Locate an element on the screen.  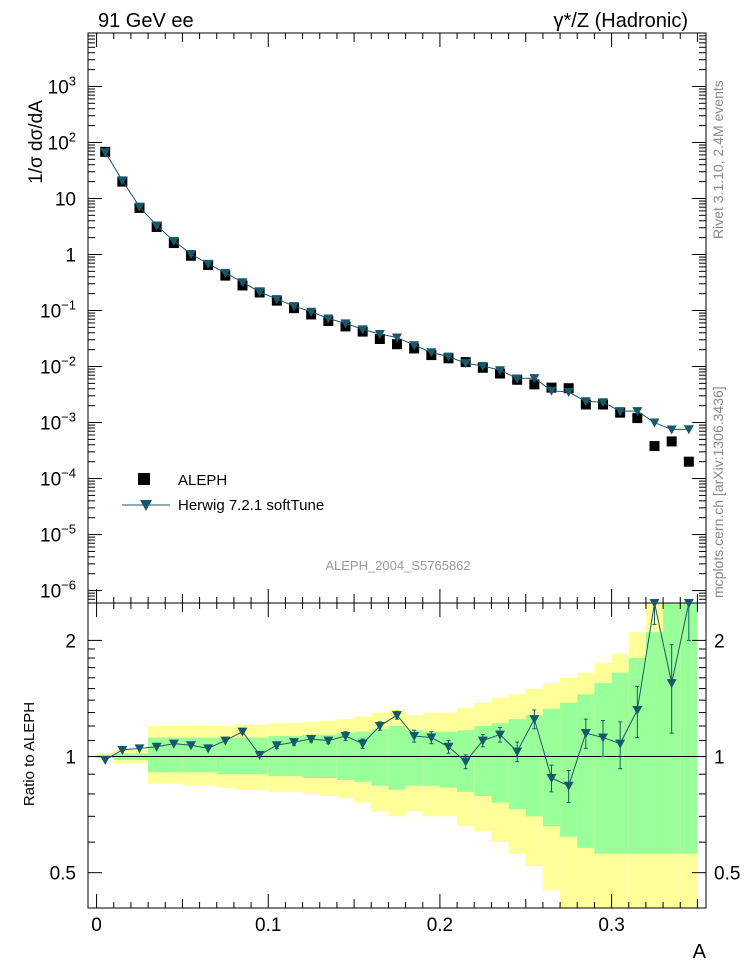
ratio-ylabel: Ratio to ALEPH is located at coordinates (29, 754).